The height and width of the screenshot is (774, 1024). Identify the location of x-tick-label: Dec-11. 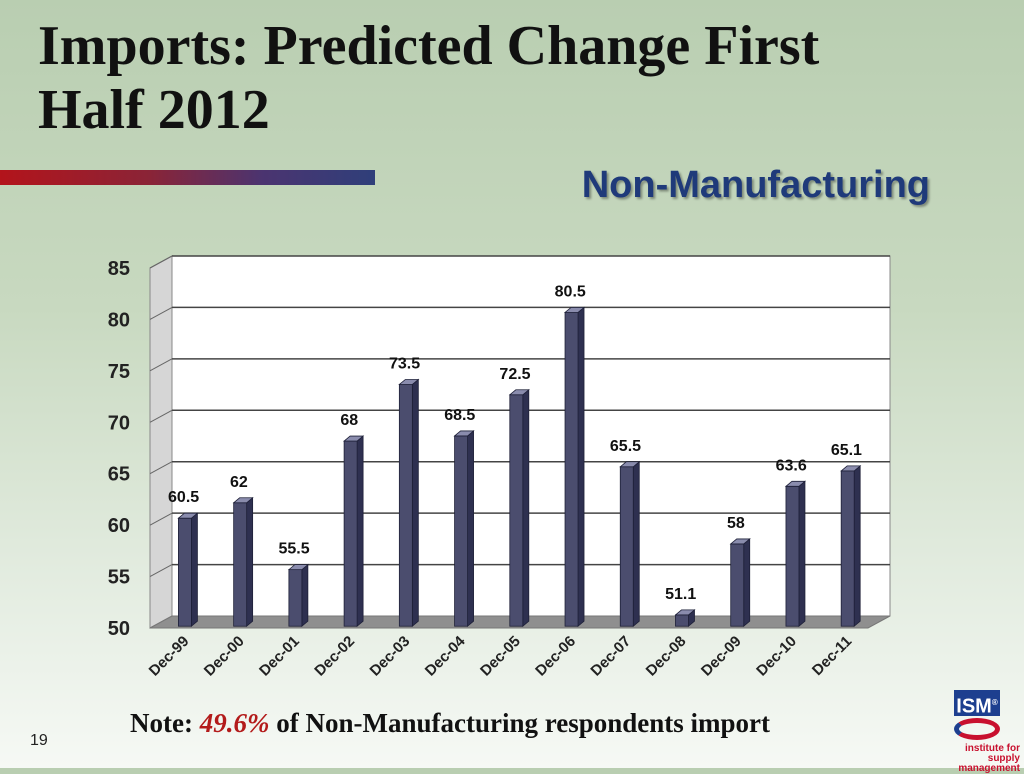
(832, 656).